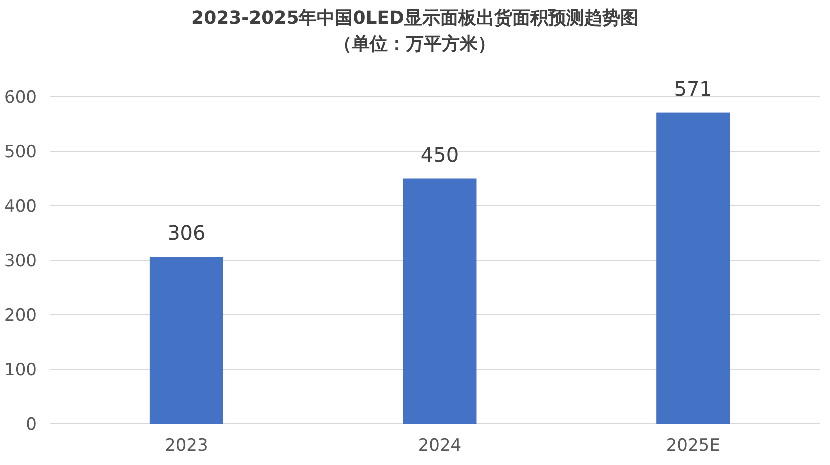  Describe the element at coordinates (20, 370) in the screenshot. I see `y-tick-label: 100` at that location.